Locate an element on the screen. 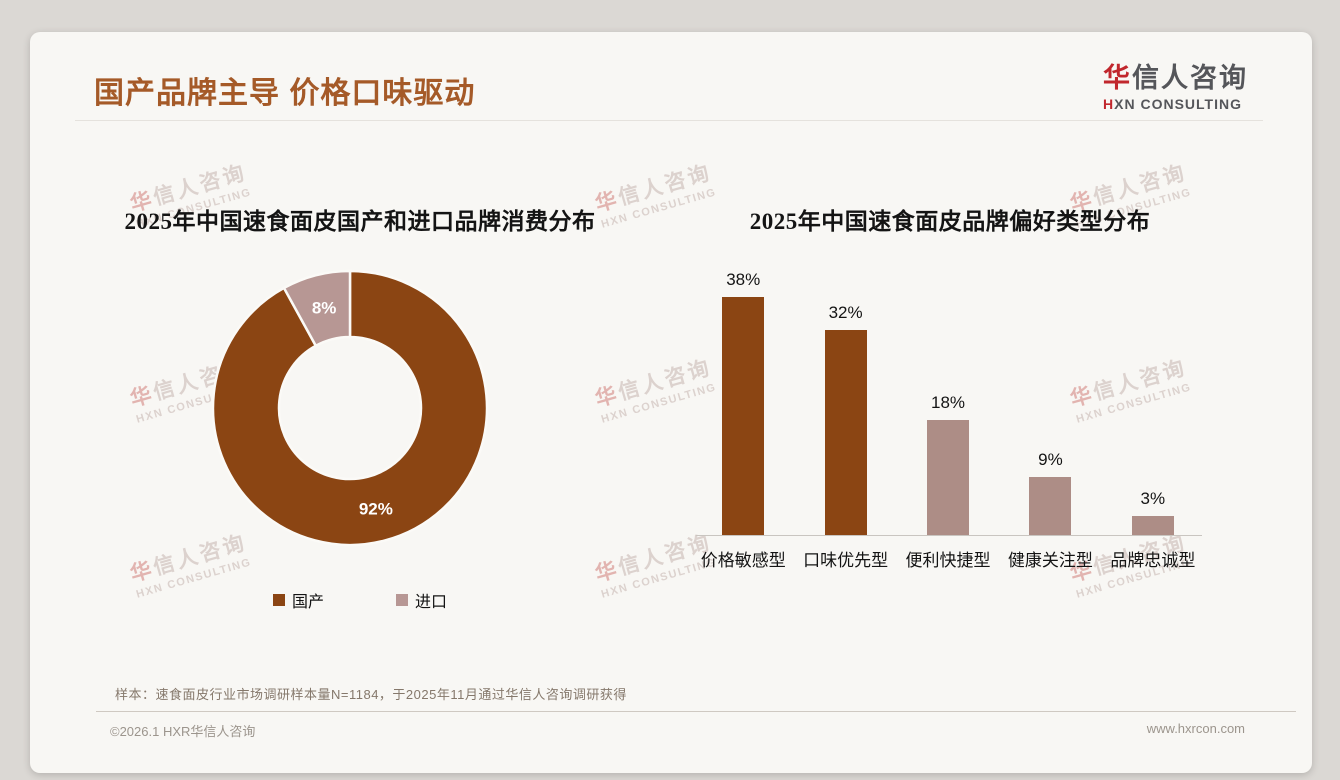 Image resolution: width=1340 pixels, height=780 pixels. bar-chart: 38% 32% 18% 9% 3% is located at coordinates (948, 402).